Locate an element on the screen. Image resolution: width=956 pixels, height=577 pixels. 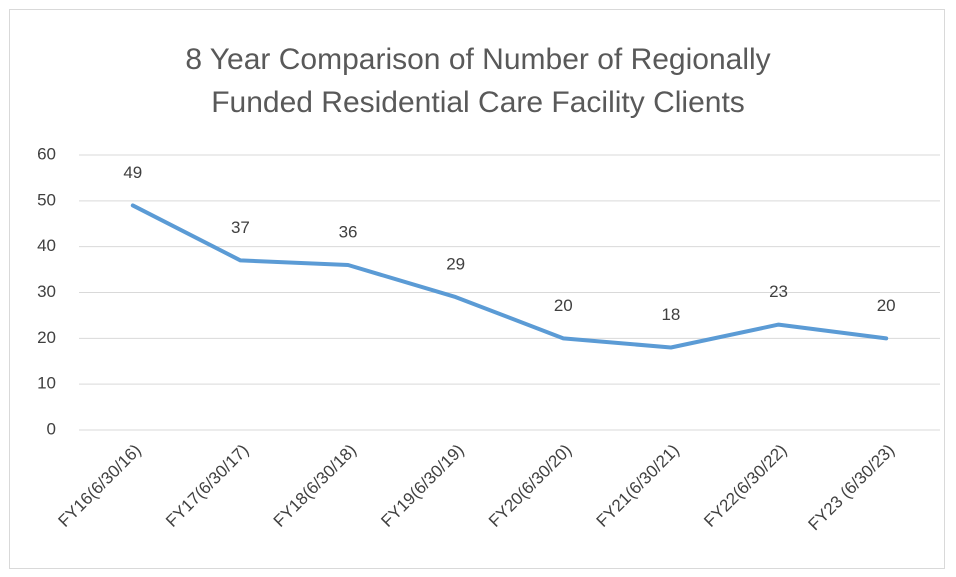
data-label: 18 is located at coordinates (670, 314).